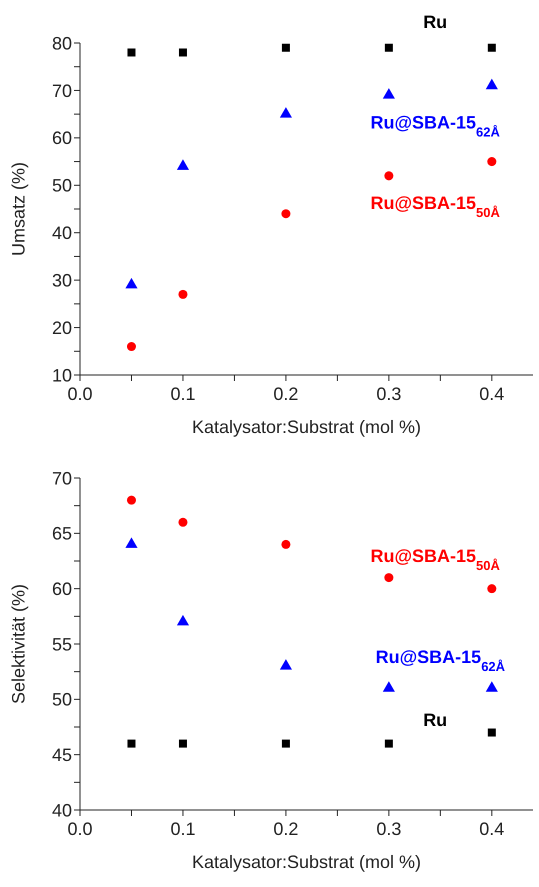 This screenshot has width=539, height=887. What do you see at coordinates (62, 534) in the screenshot?
I see `y-tick-label: 65` at bounding box center [62, 534].